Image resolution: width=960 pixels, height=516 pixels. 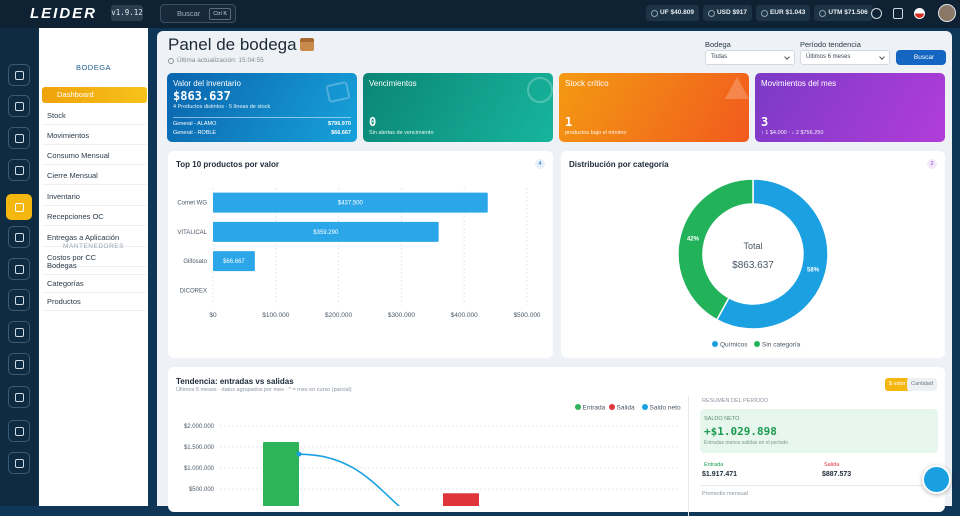 What do you see at coordinates (94, 136) in the screenshot?
I see `menu-item: Movimientos` at bounding box center [94, 136].